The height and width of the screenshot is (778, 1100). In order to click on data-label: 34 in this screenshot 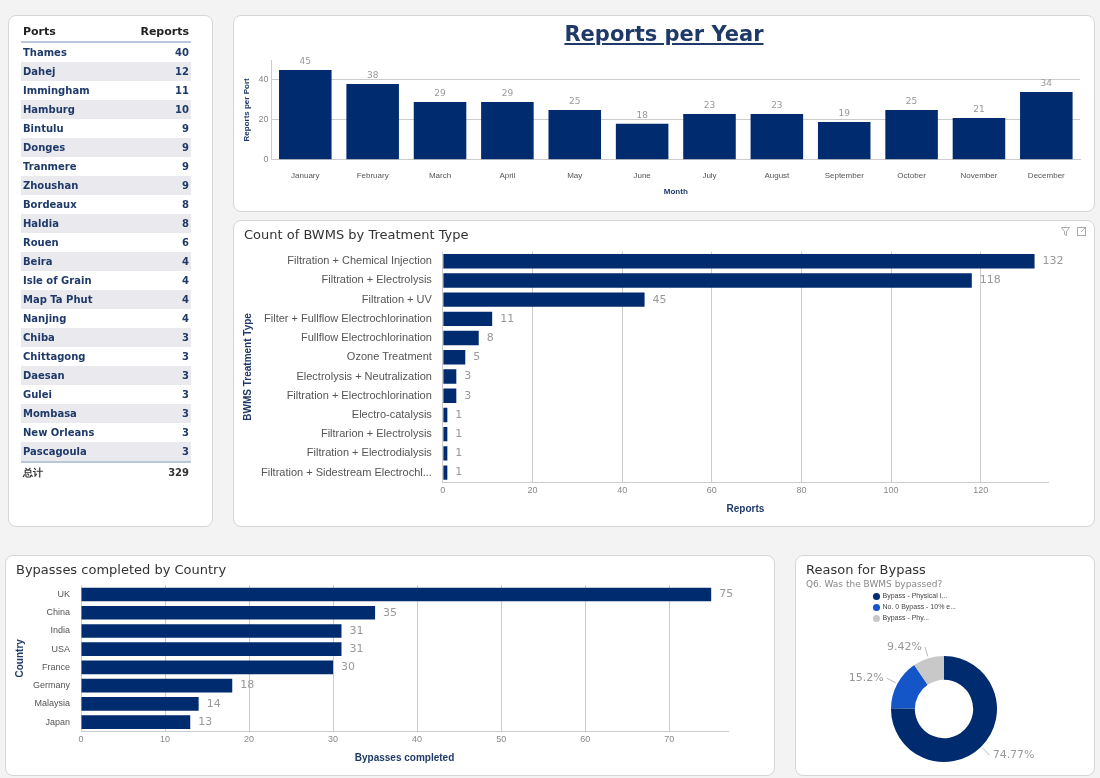, I will do `click(1046, 82)`.